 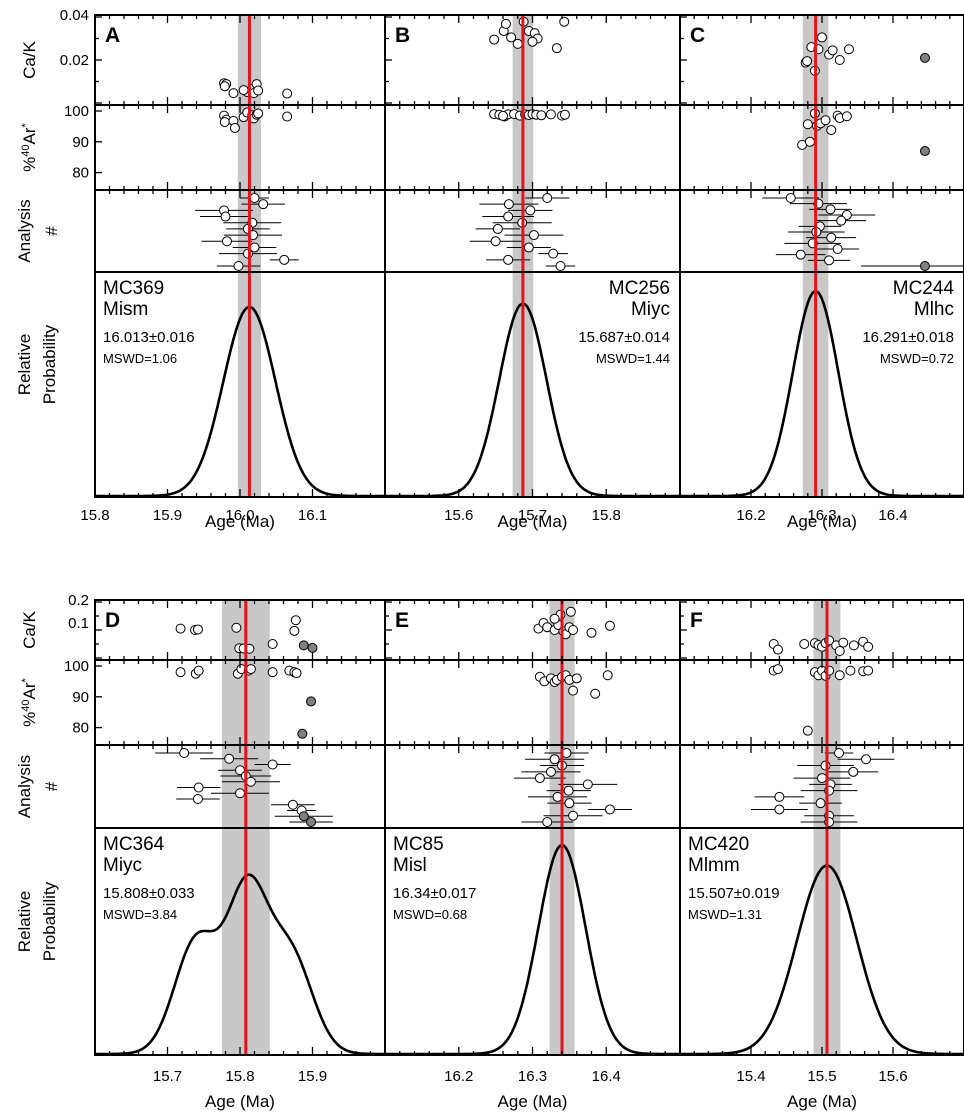 What do you see at coordinates (49, 364) in the screenshot?
I see `prob-label-2: Probability` at bounding box center [49, 364].